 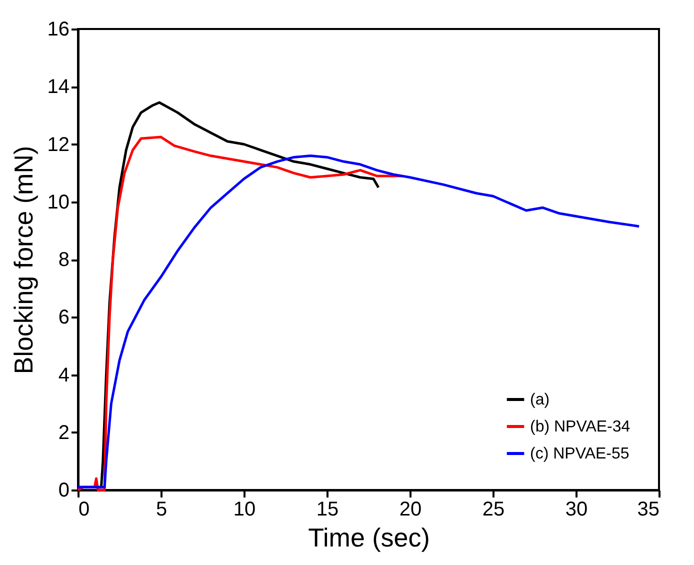 I want to click on legend-label: (c) NPVAE-55, so click(x=580, y=454).